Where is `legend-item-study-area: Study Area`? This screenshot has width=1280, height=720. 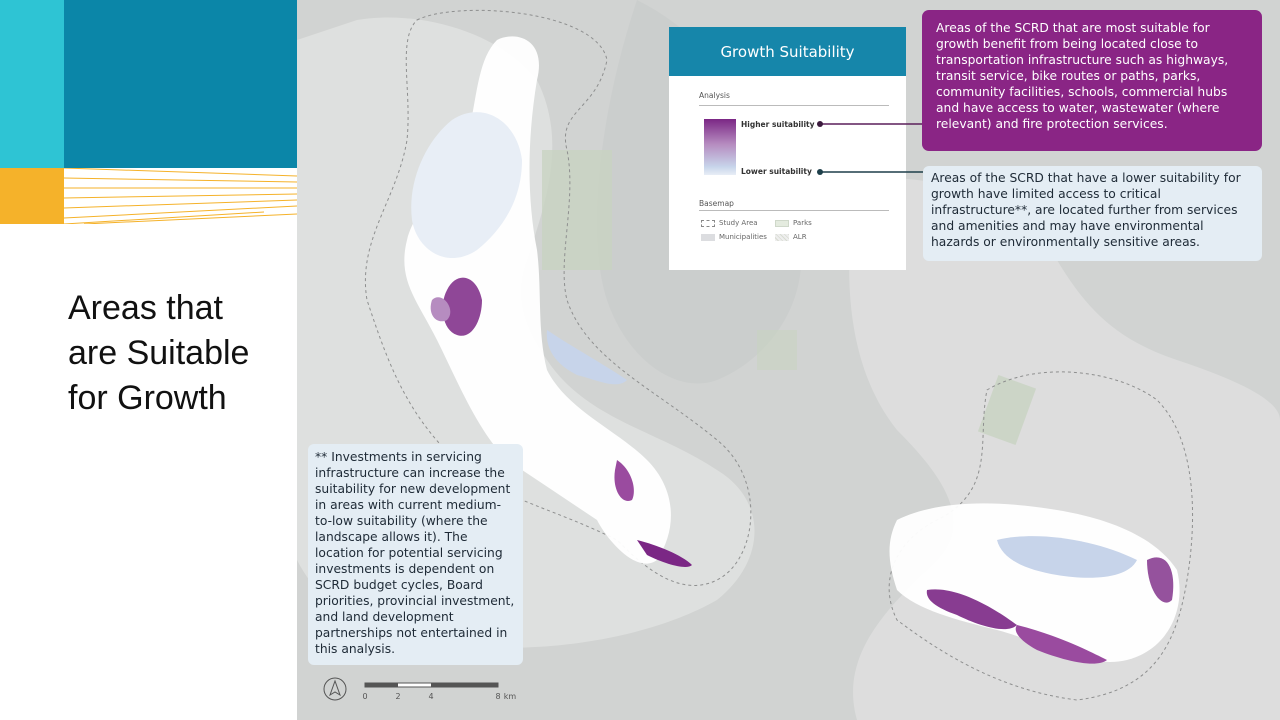 legend-item-study-area: Study Area is located at coordinates (729, 223).